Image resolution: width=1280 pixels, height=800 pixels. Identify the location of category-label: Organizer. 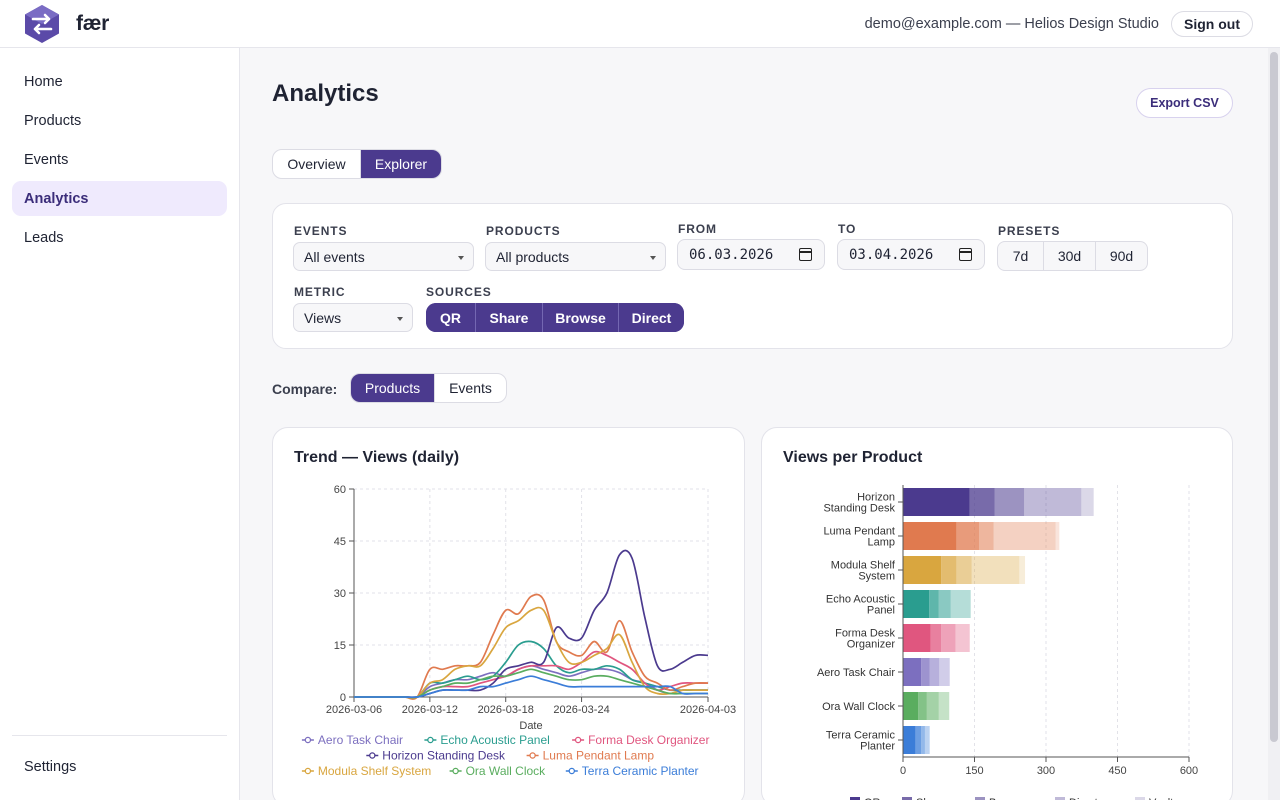
(871, 645).